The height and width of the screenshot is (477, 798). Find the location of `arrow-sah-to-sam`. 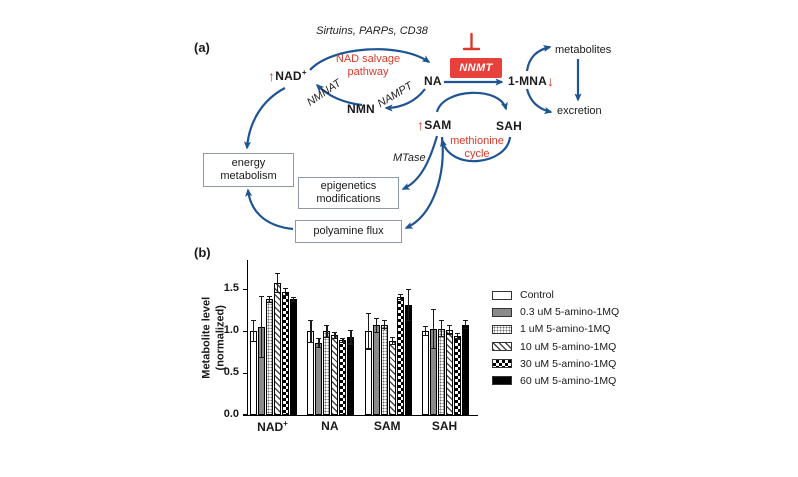

arrow-sah-to-sam is located at coordinates (476, 149).